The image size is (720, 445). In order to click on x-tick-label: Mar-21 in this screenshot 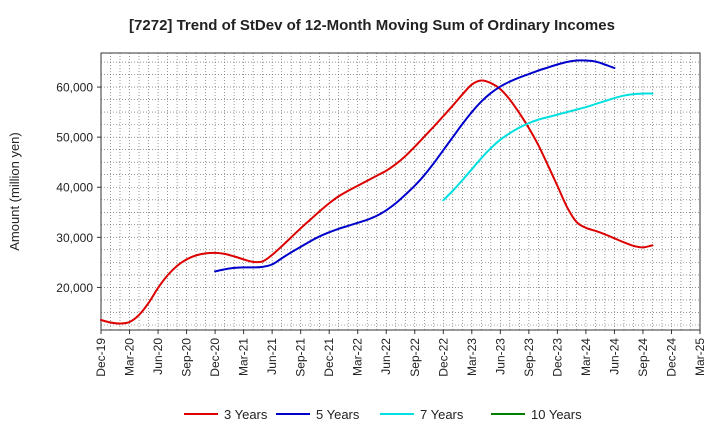, I will do `click(244, 357)`.